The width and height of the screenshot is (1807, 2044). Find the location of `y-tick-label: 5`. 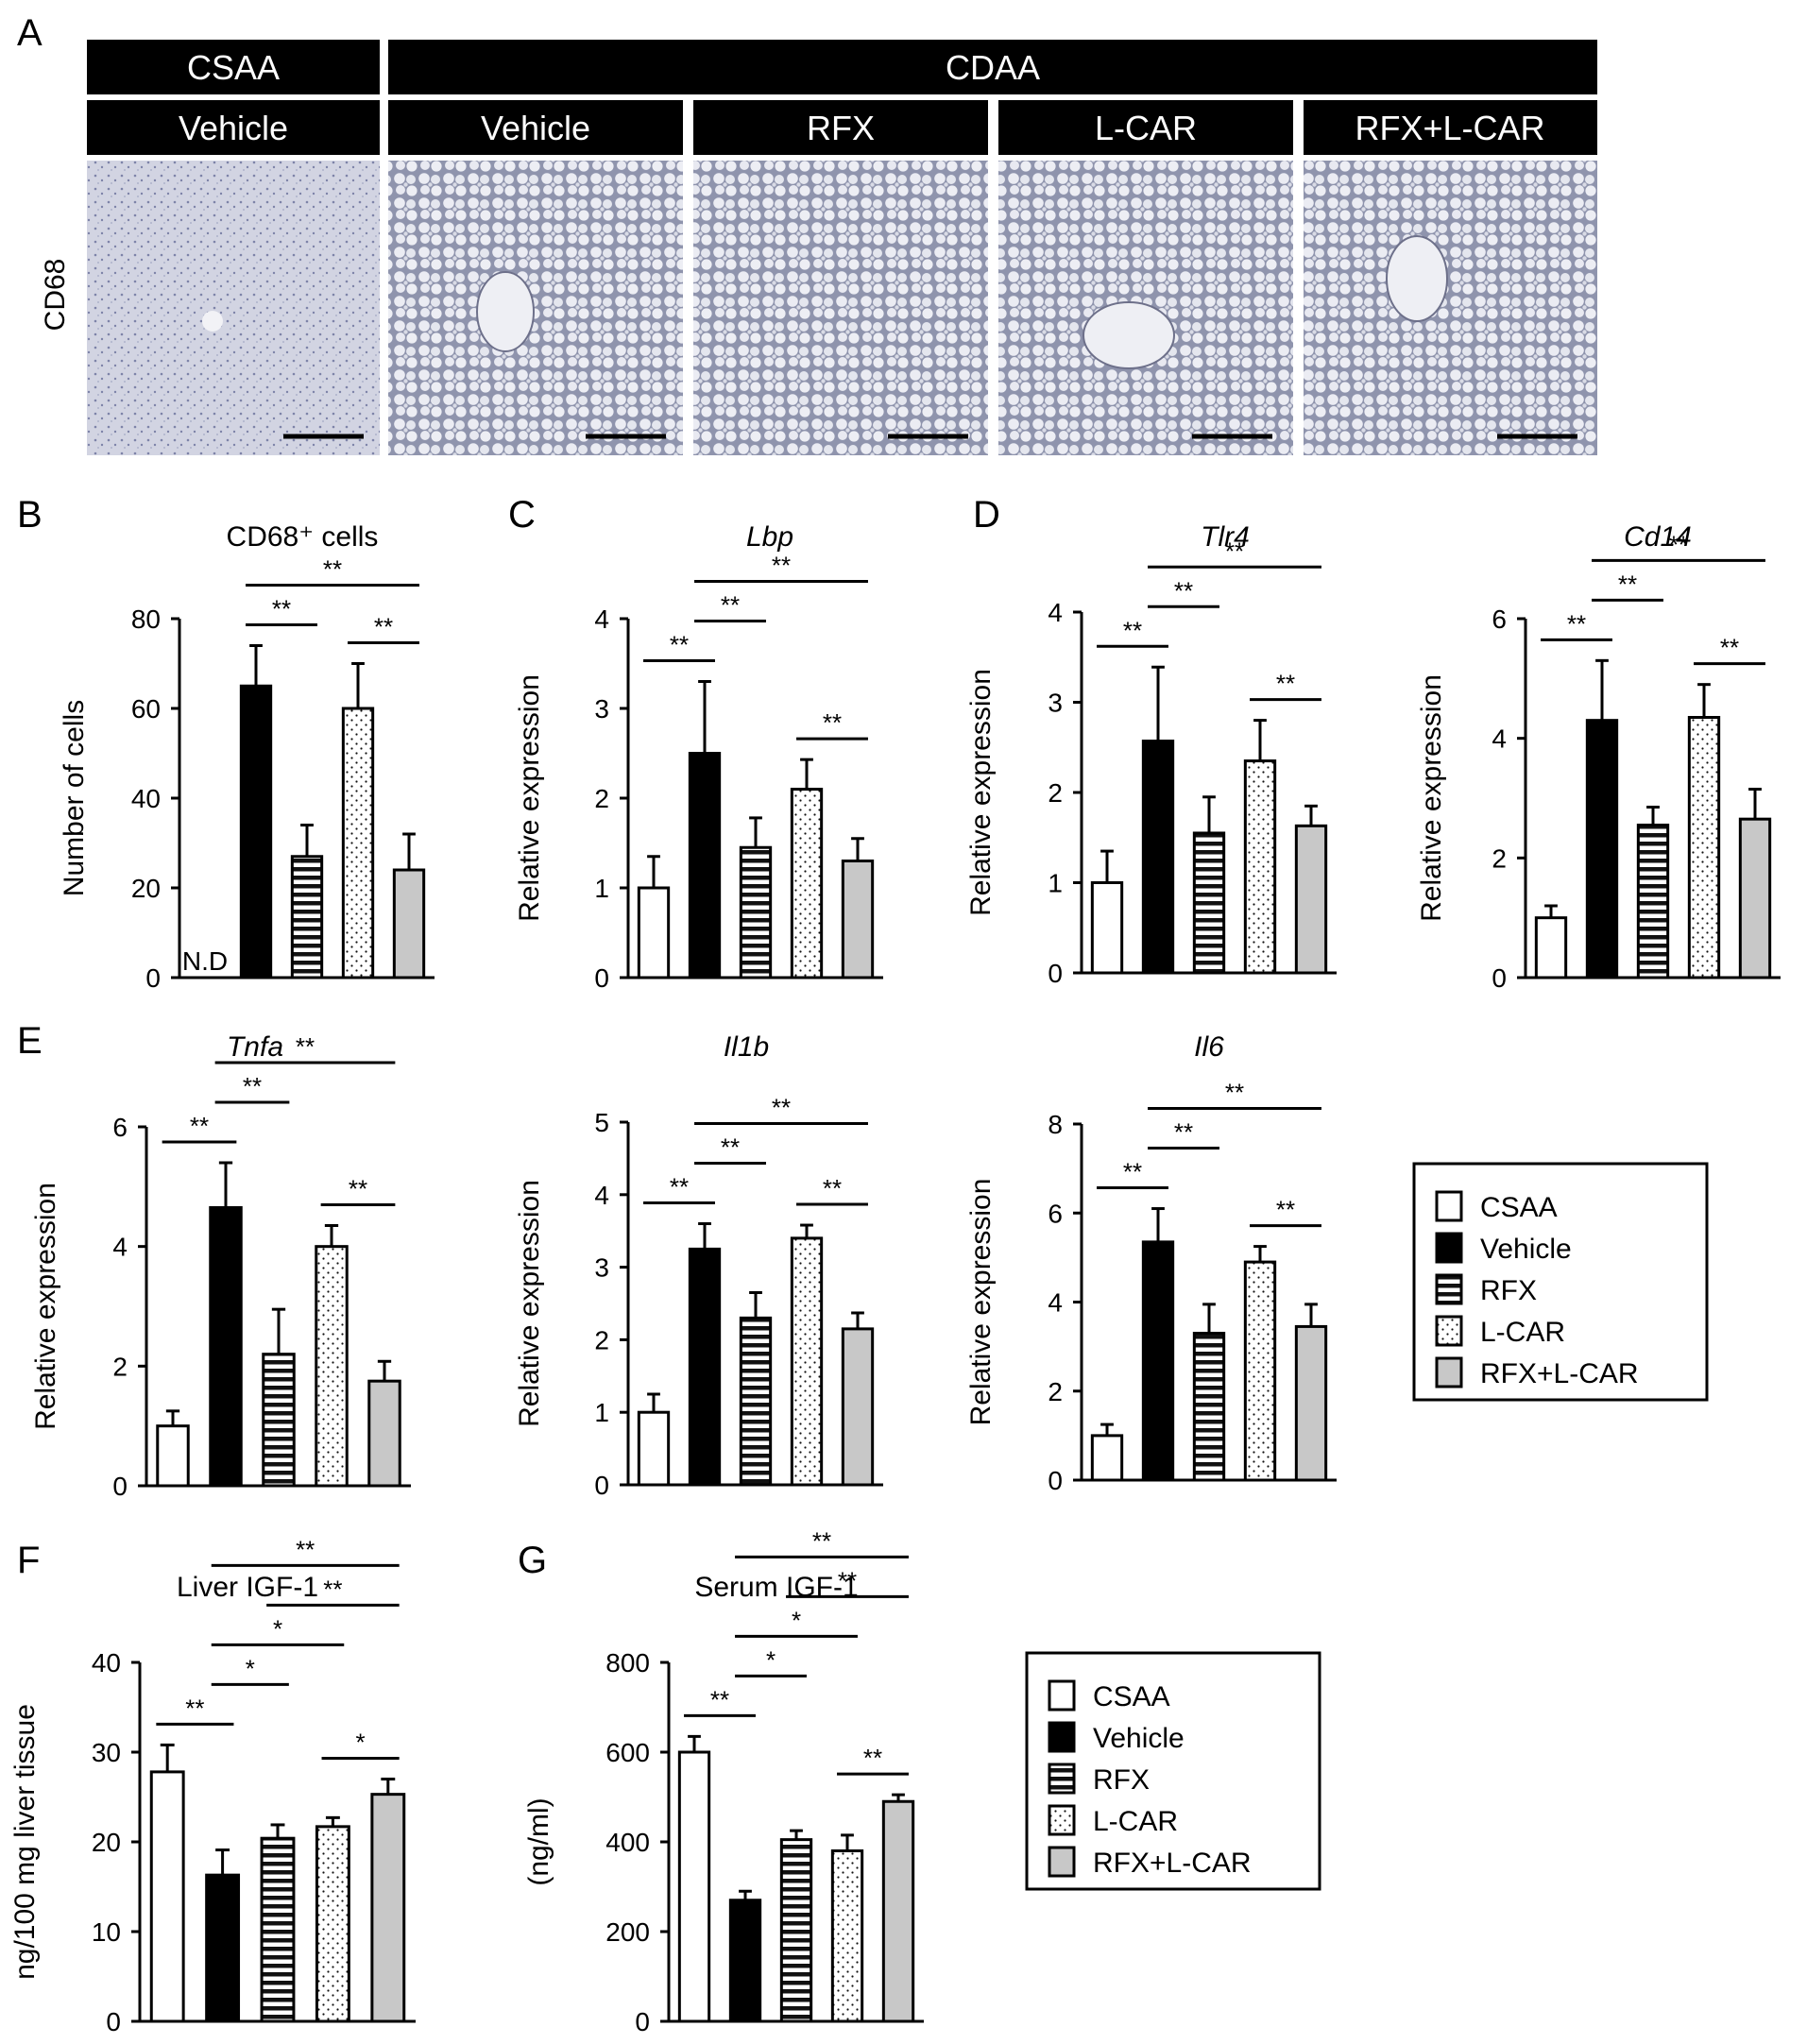

y-tick-label: 5 is located at coordinates (601, 1122).